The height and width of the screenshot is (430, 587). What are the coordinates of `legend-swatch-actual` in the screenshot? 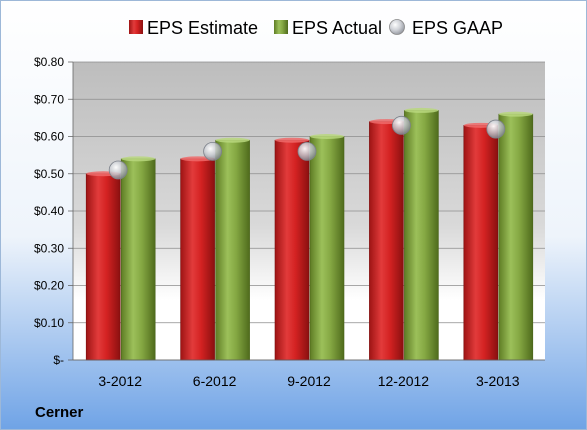 It's located at (281, 27).